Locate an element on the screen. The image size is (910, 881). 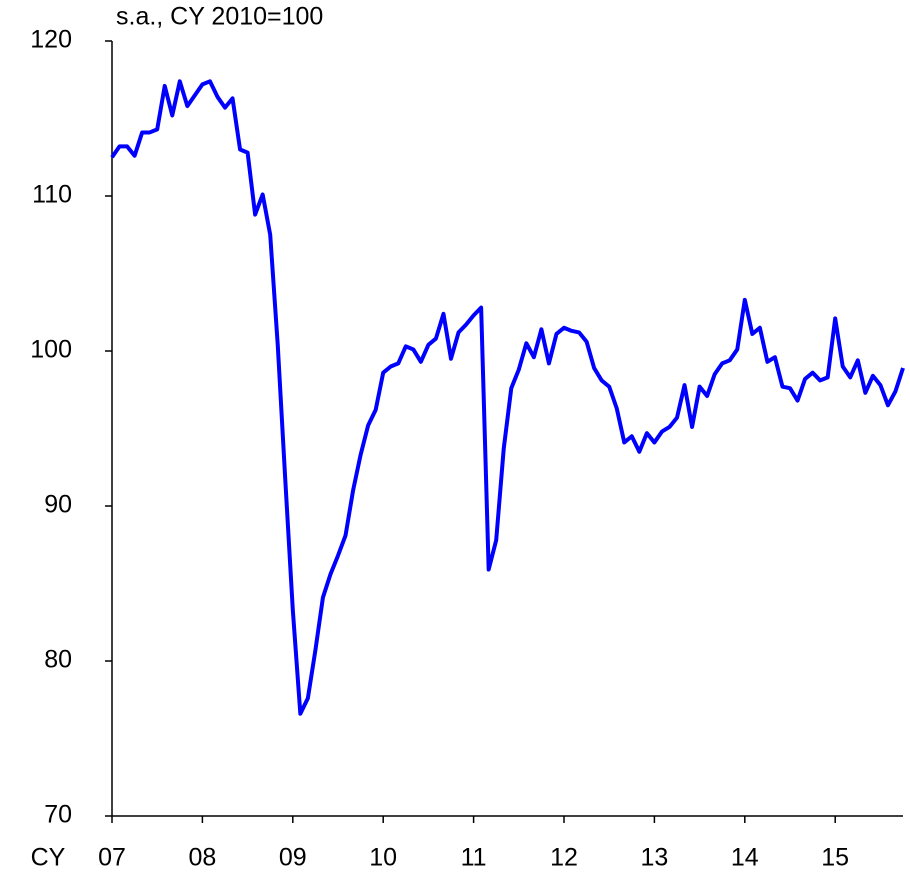
y-tick-label: 90 is located at coordinates (58, 505).